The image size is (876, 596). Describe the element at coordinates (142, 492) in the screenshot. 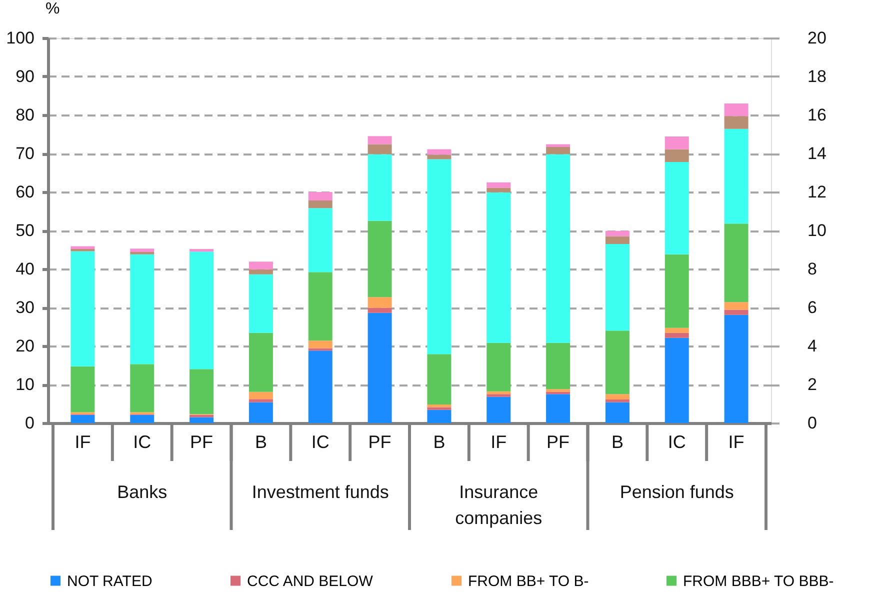

I see `text: Banks` at that location.